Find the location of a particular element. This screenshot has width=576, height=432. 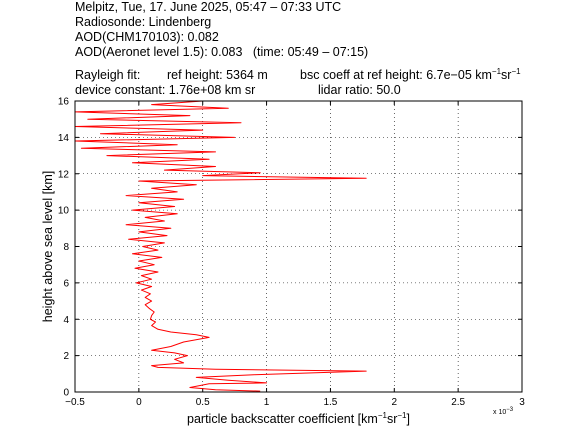

x-tick-label: 0 is located at coordinates (139, 402).